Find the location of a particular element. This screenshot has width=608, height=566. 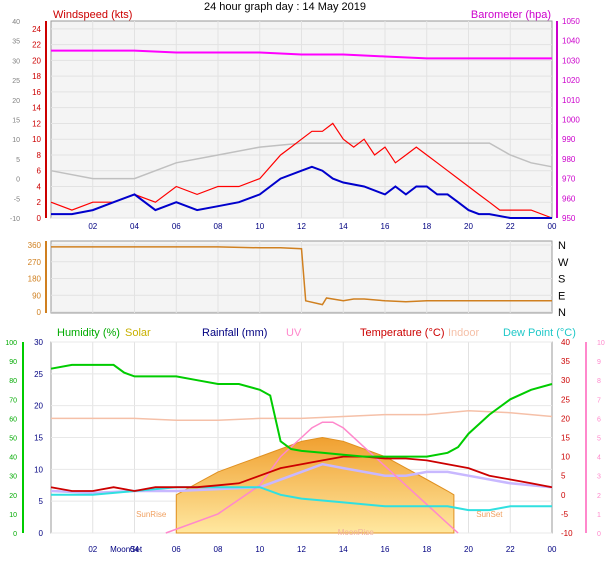

moonrise-label: MoonRise is located at coordinates (356, 532).